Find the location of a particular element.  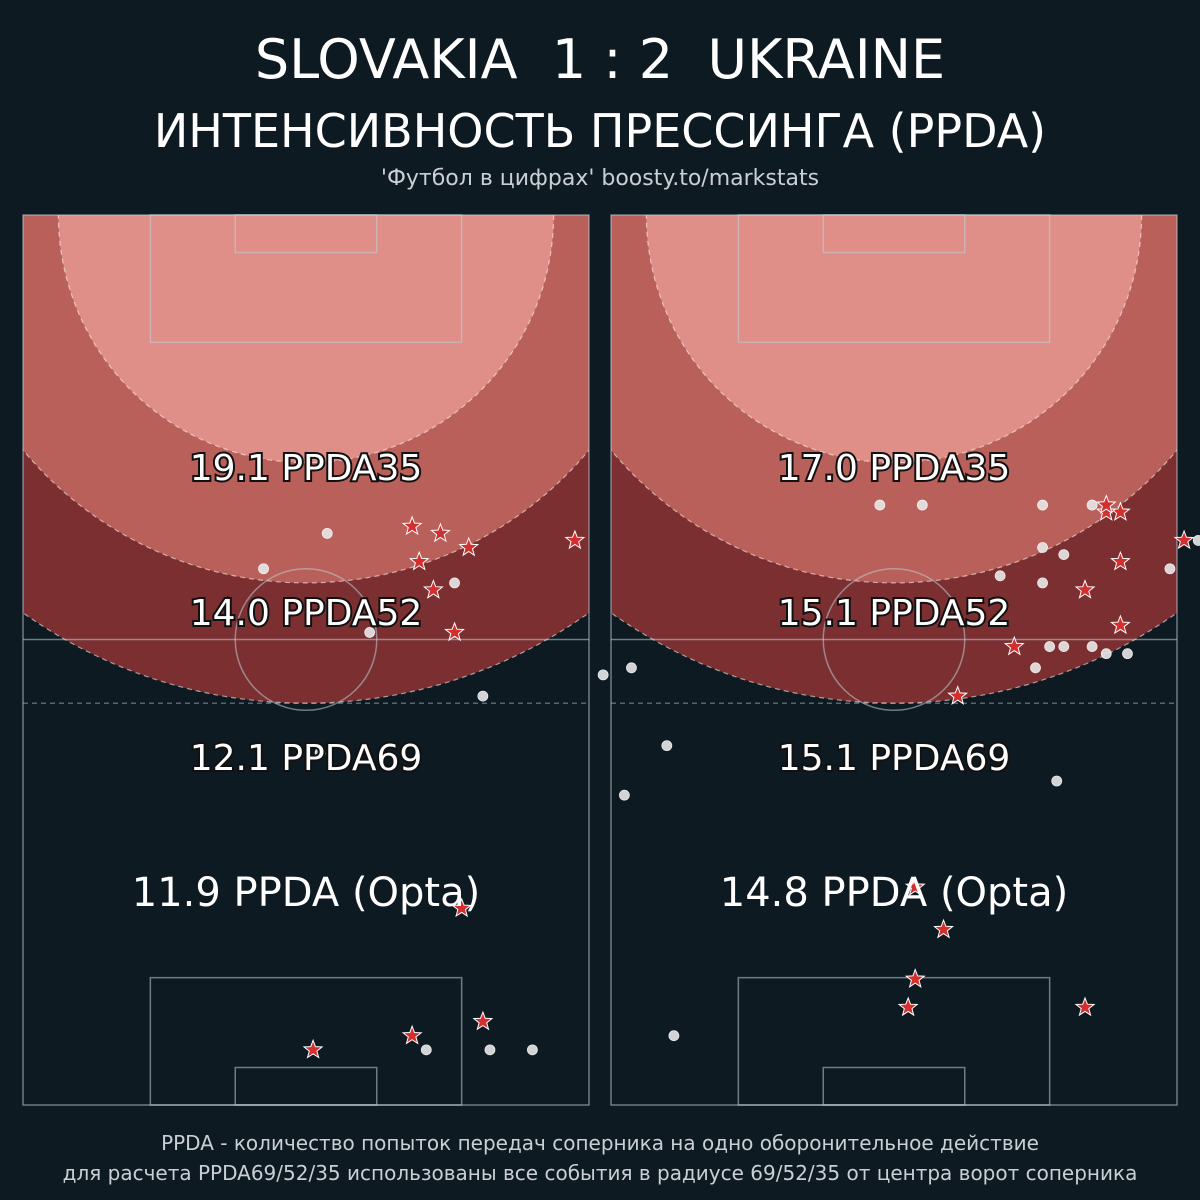

zone-label-ppda52: 15.1 PPDA52 is located at coordinates (894, 613).